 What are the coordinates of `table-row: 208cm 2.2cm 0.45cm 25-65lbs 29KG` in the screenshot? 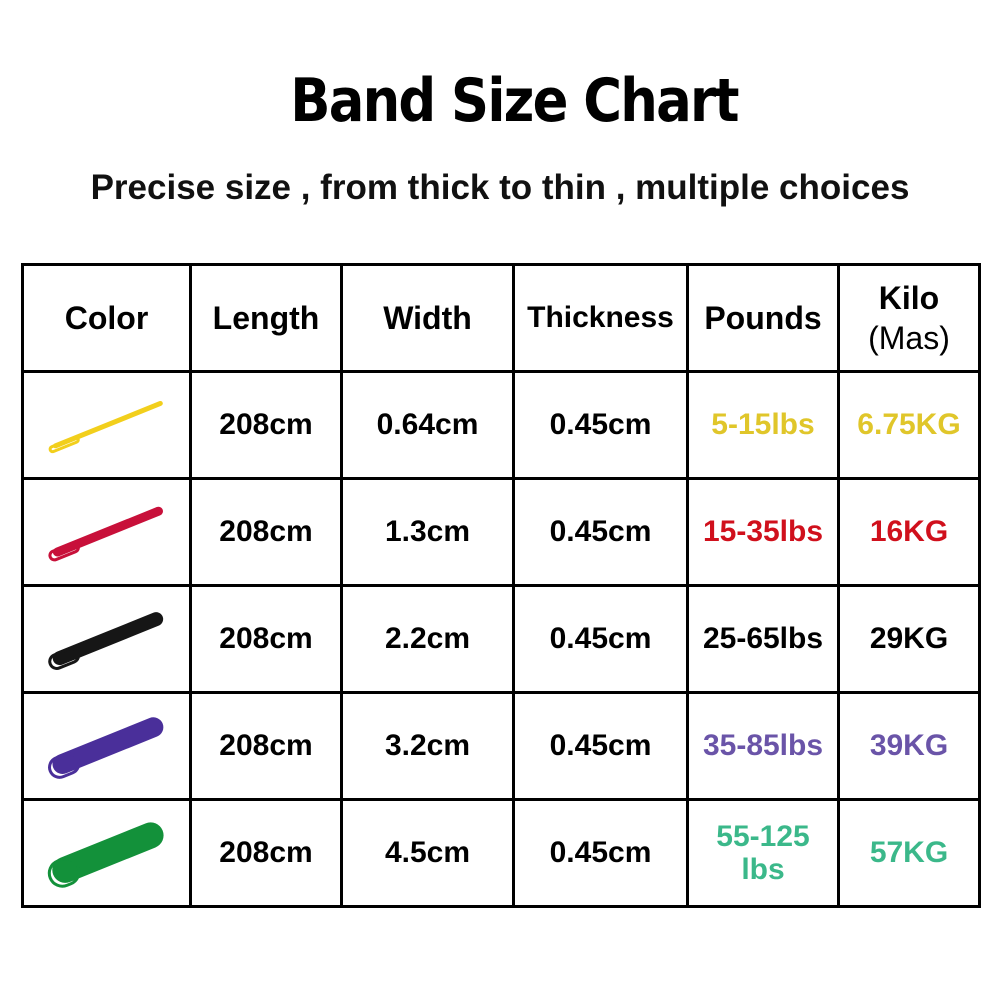 It's located at (501, 639).